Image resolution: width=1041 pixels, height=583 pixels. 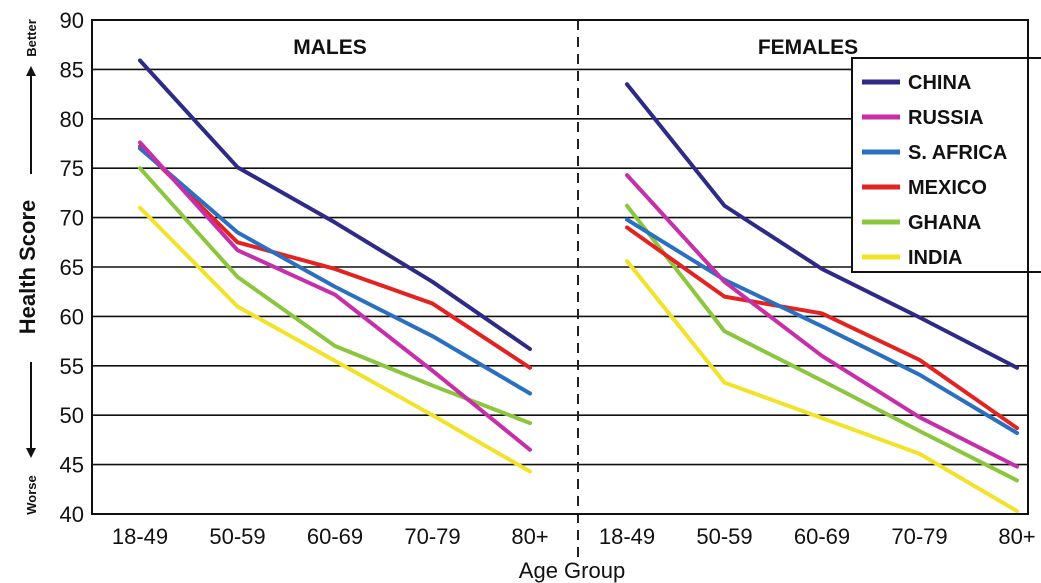 I want to click on legend-label-china: CHINA, so click(x=939, y=83).